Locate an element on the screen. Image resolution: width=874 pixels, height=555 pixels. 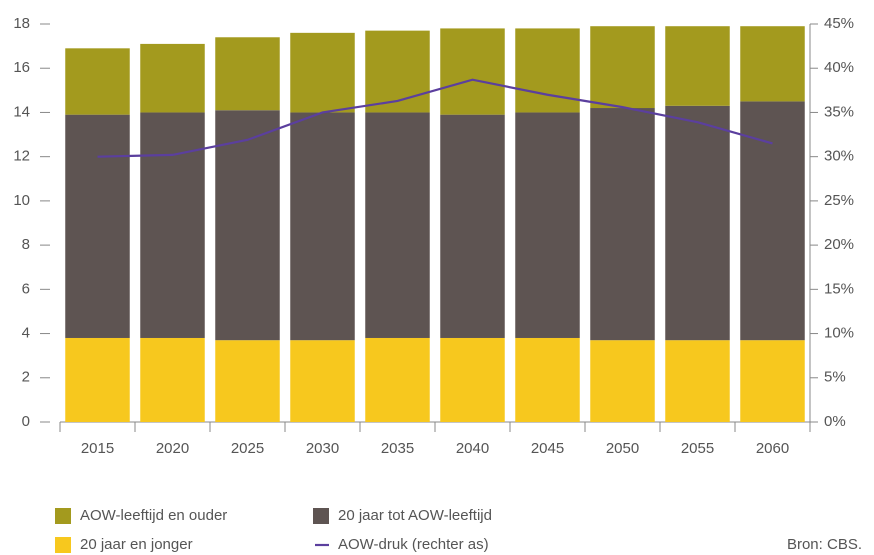
legend-label: AOW-druk (rechter as) is located at coordinates (413, 544).